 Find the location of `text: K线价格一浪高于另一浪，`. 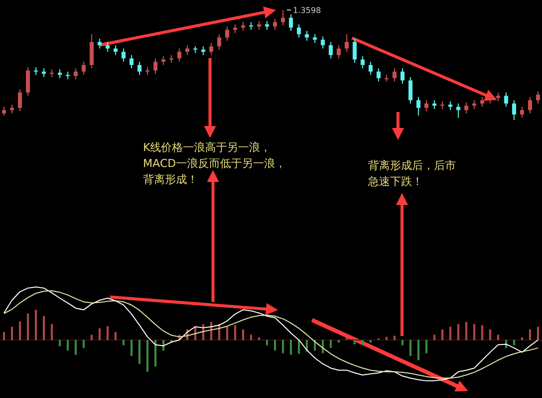

text: K线价格一浪高于另一浪， is located at coordinates (207, 147).